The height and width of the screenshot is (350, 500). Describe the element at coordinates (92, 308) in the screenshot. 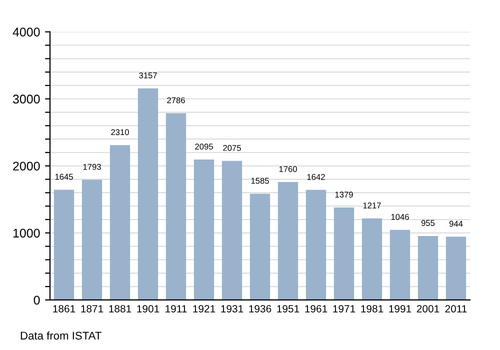

I see `x-tick-label: 1871` at that location.